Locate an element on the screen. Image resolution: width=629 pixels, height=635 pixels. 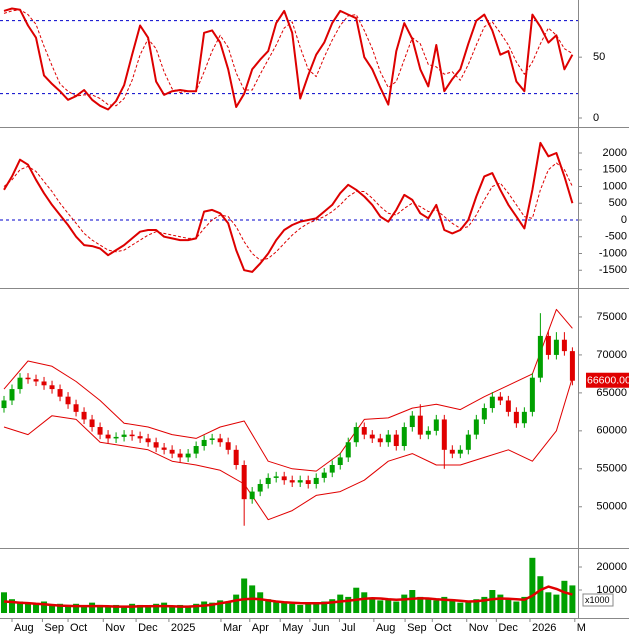
signal-line is located at coordinates (288, 211).